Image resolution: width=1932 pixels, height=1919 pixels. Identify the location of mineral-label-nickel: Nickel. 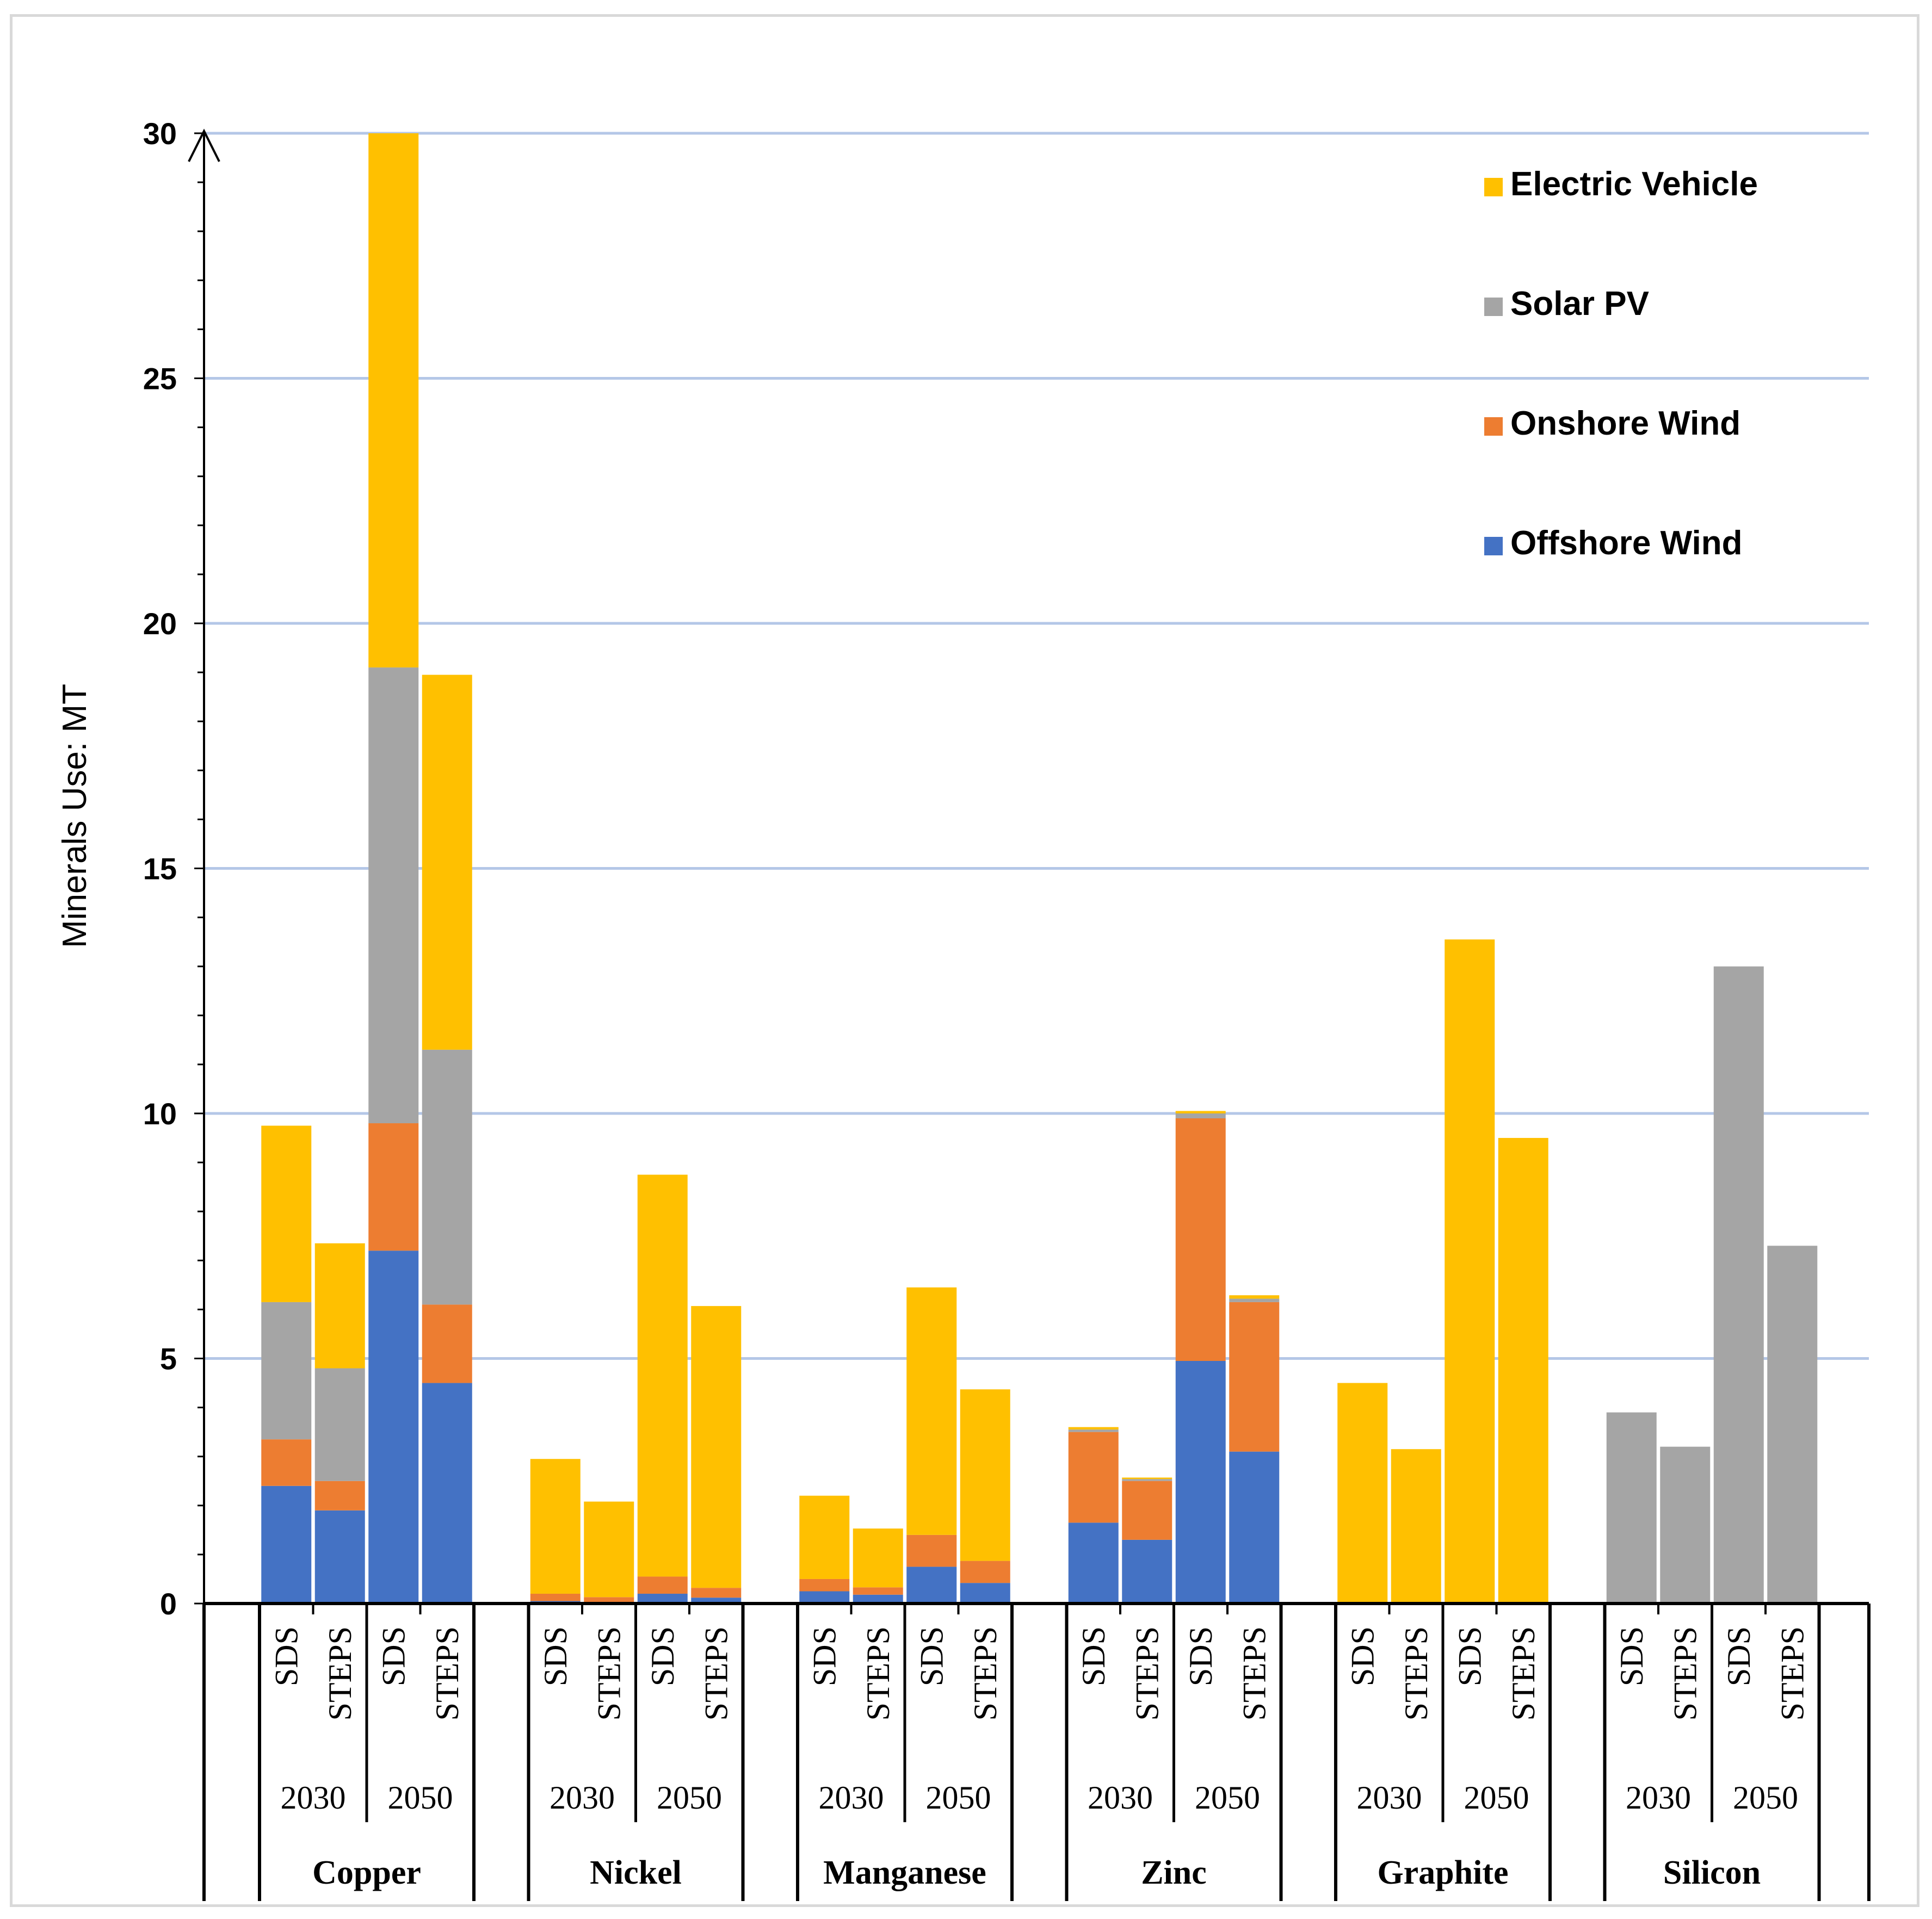
(636, 1872).